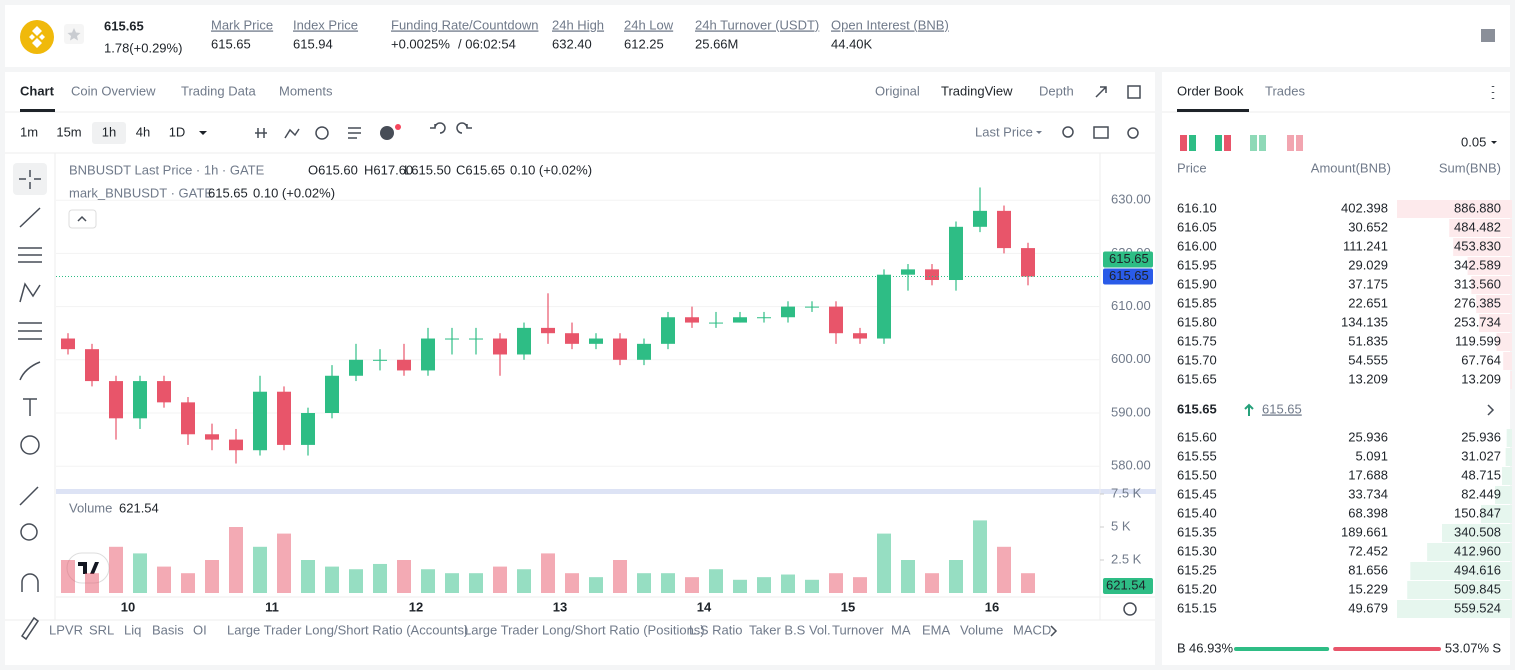 Image resolution: width=1515 pixels, height=670 pixels. Describe the element at coordinates (113, 90) in the screenshot. I see `chart-tab: Coin Overview` at that location.